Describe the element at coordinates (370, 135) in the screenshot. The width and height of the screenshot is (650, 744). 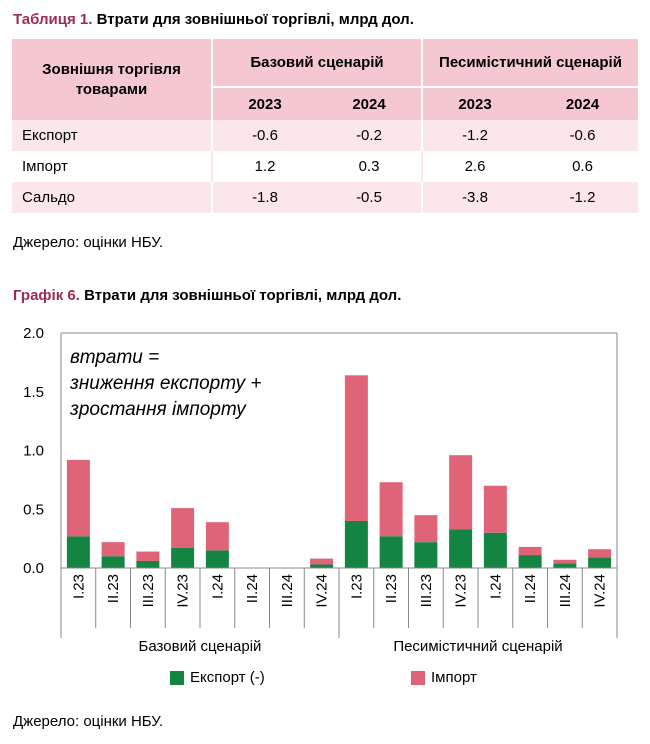
I see `table-cell: -0.2` at that location.